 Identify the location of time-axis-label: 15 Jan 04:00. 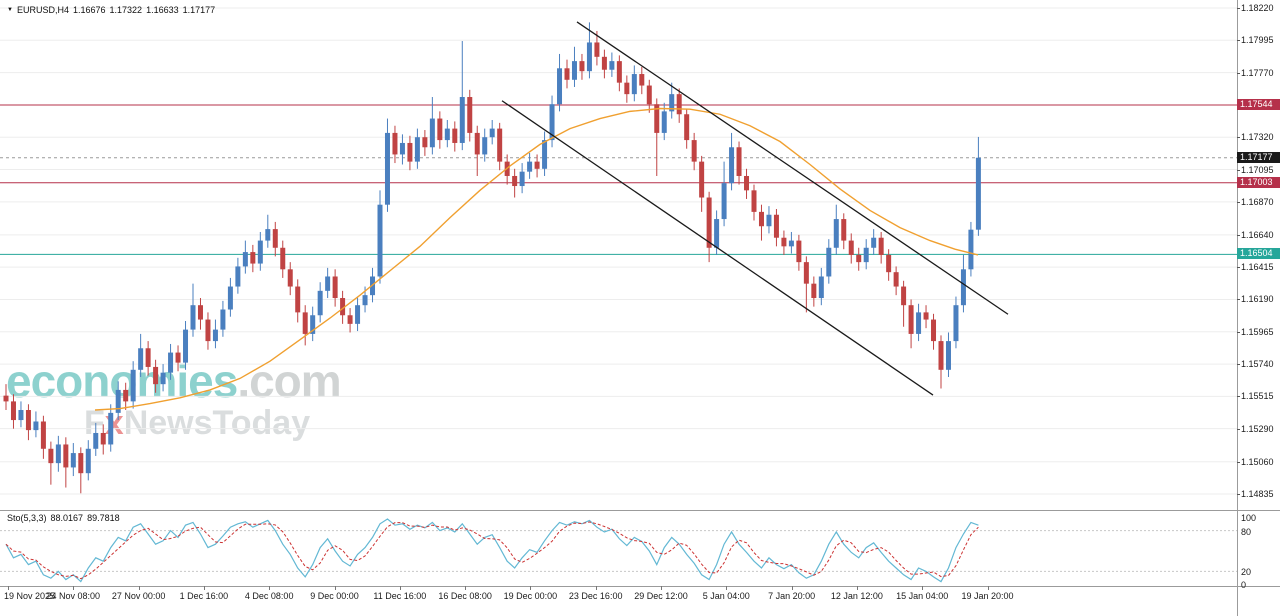
(922, 596).